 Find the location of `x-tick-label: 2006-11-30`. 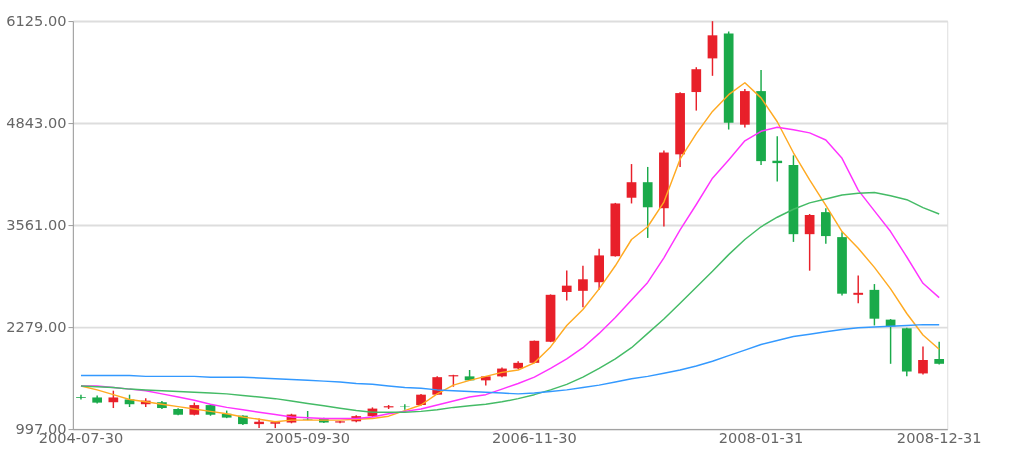

x-tick-label: 2006-11-30 is located at coordinates (534, 438).